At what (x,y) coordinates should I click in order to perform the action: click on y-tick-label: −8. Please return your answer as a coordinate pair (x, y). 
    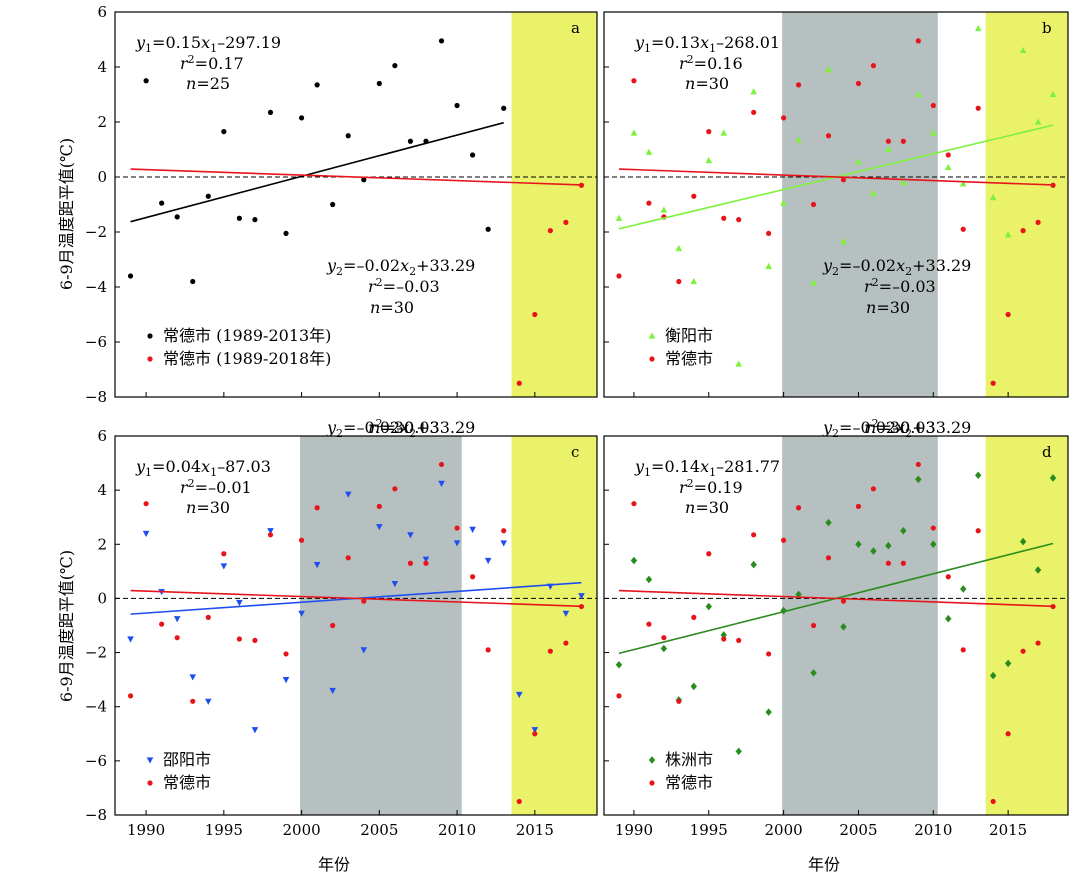
    Looking at the image, I should click on (96, 815).